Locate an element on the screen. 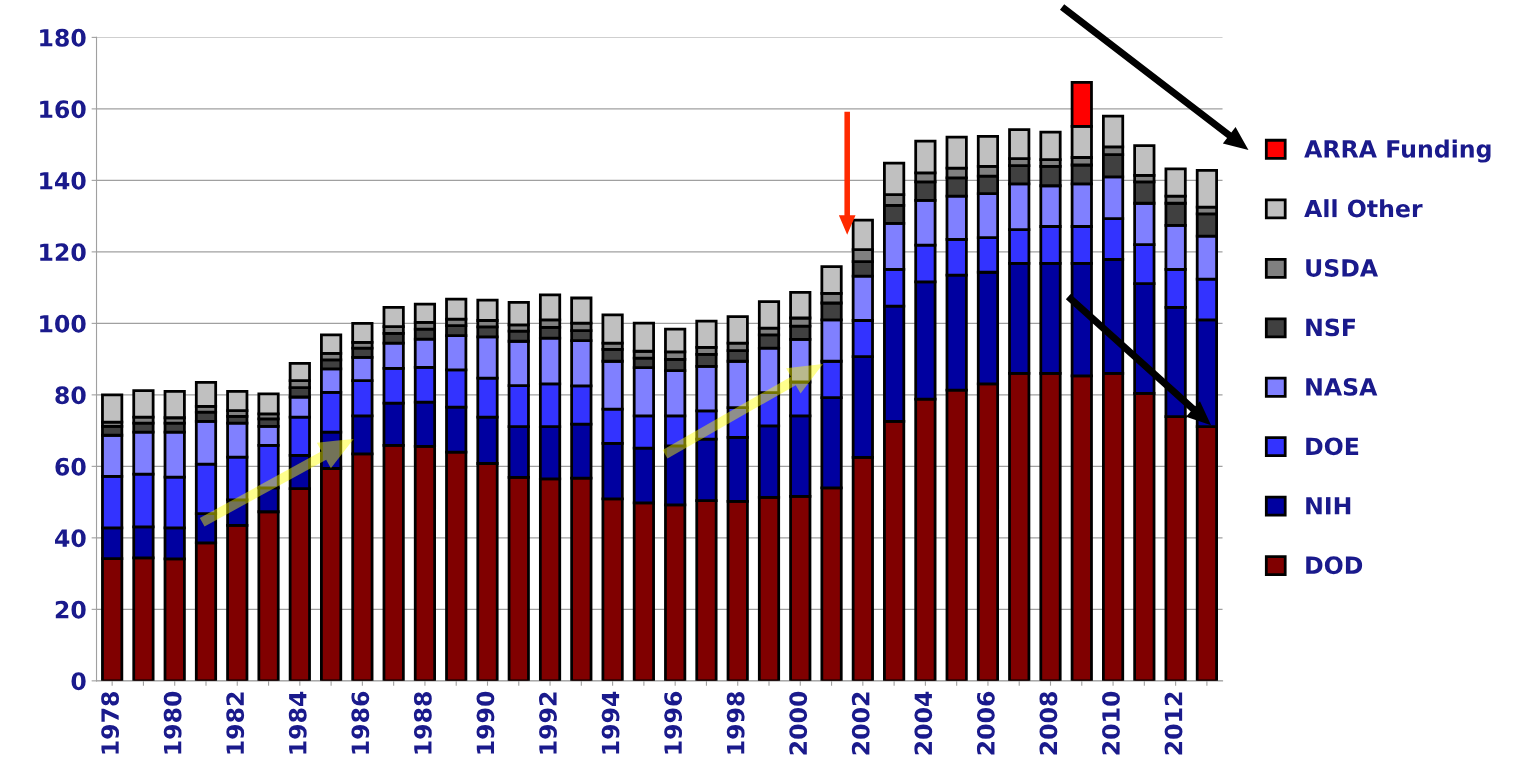 The width and height of the screenshot is (1532, 779). y-tick-label: 120 is located at coordinates (63, 252).